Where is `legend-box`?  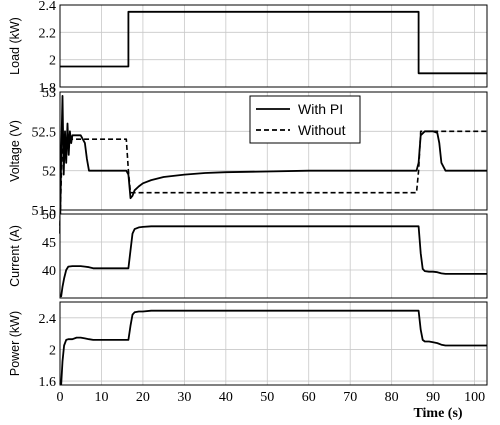
legend-box is located at coordinates (305, 119).